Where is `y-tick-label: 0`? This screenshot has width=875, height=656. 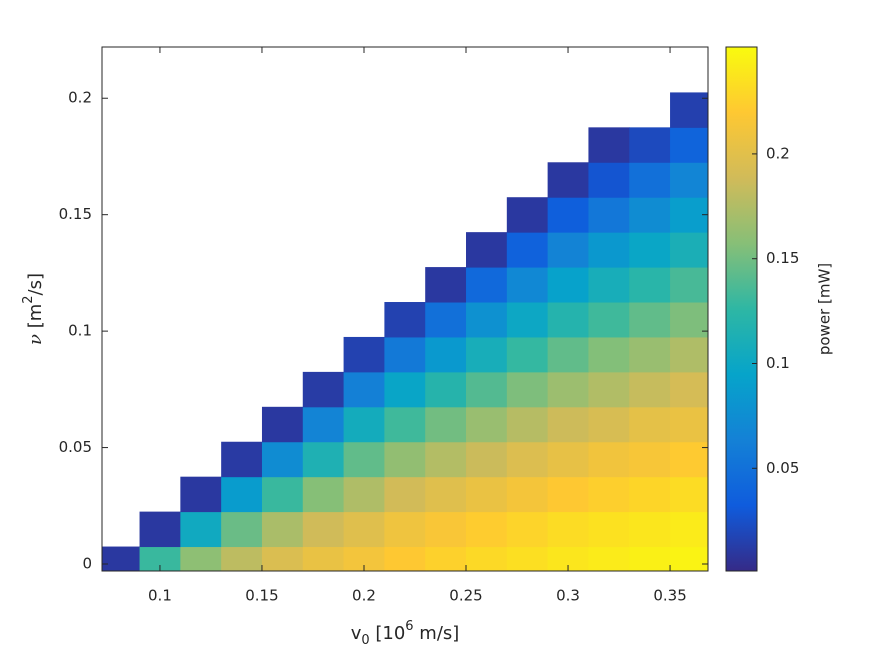 y-tick-label: 0 is located at coordinates (87, 564).